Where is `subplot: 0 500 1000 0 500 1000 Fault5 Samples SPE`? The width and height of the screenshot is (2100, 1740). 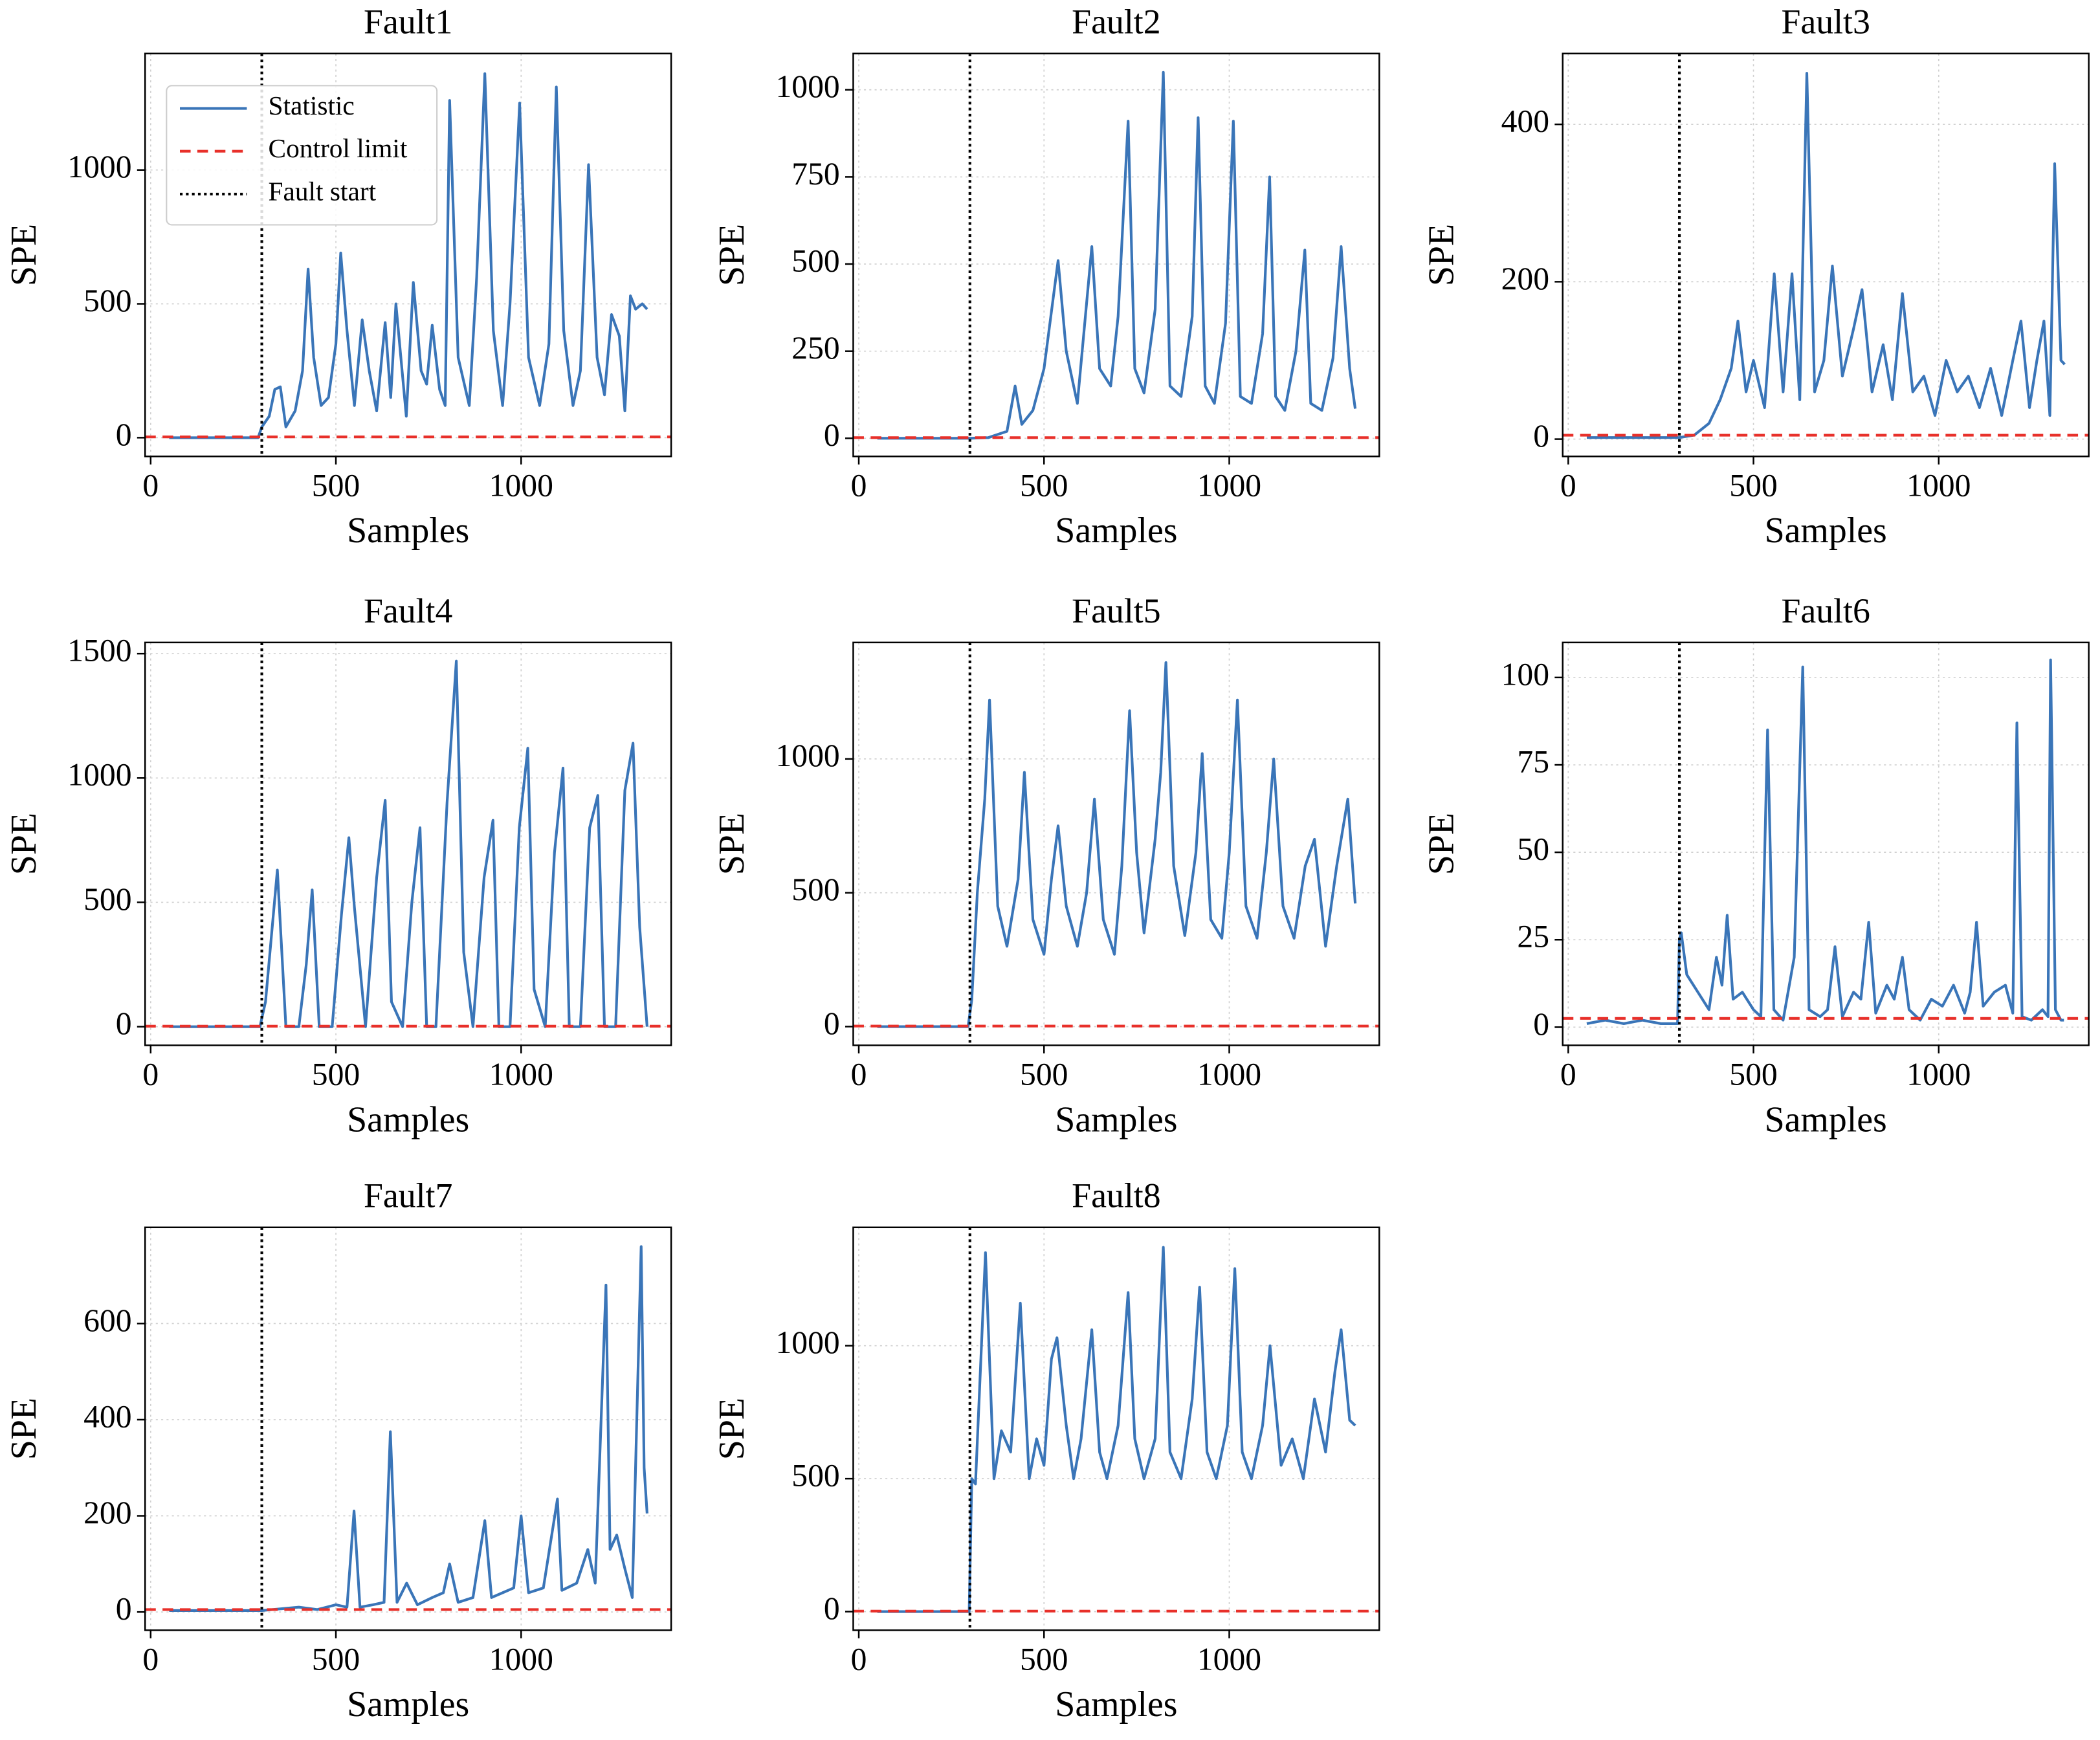
subplot: 0 500 1000 0 500 1000 Fault5 Samples SPE is located at coordinates (1046, 865).